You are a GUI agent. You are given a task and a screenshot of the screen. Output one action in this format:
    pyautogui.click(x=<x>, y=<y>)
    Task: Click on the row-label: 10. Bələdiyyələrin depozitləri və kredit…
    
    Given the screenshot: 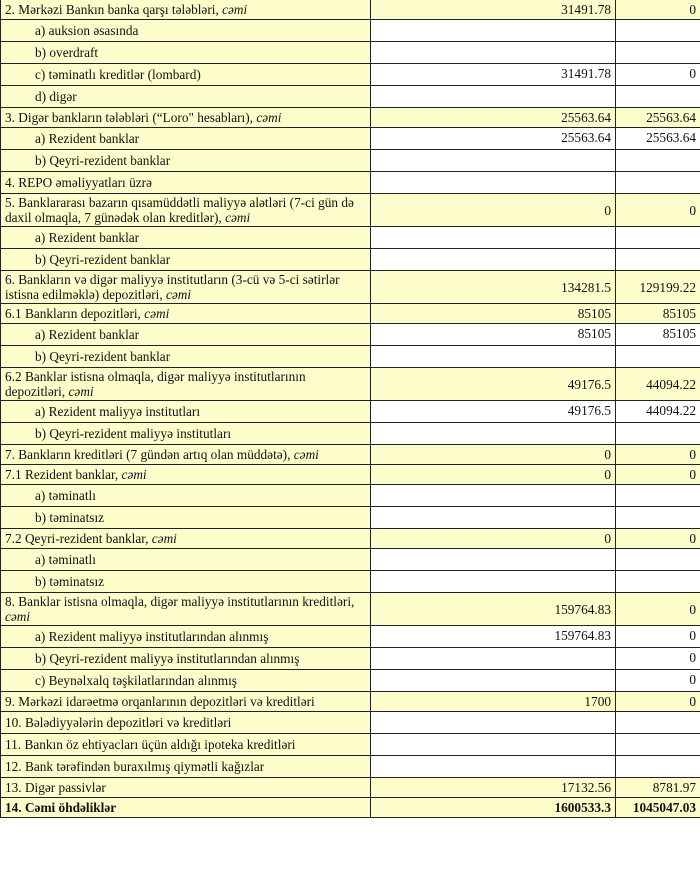 What is the action you would take?
    pyautogui.click(x=185, y=722)
    